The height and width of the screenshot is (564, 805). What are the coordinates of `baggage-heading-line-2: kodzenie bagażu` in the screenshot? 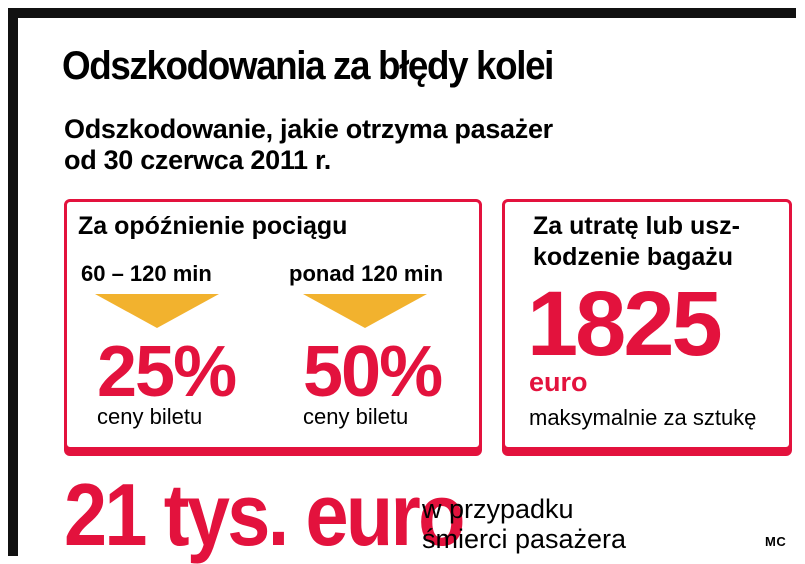 It's located at (633, 257).